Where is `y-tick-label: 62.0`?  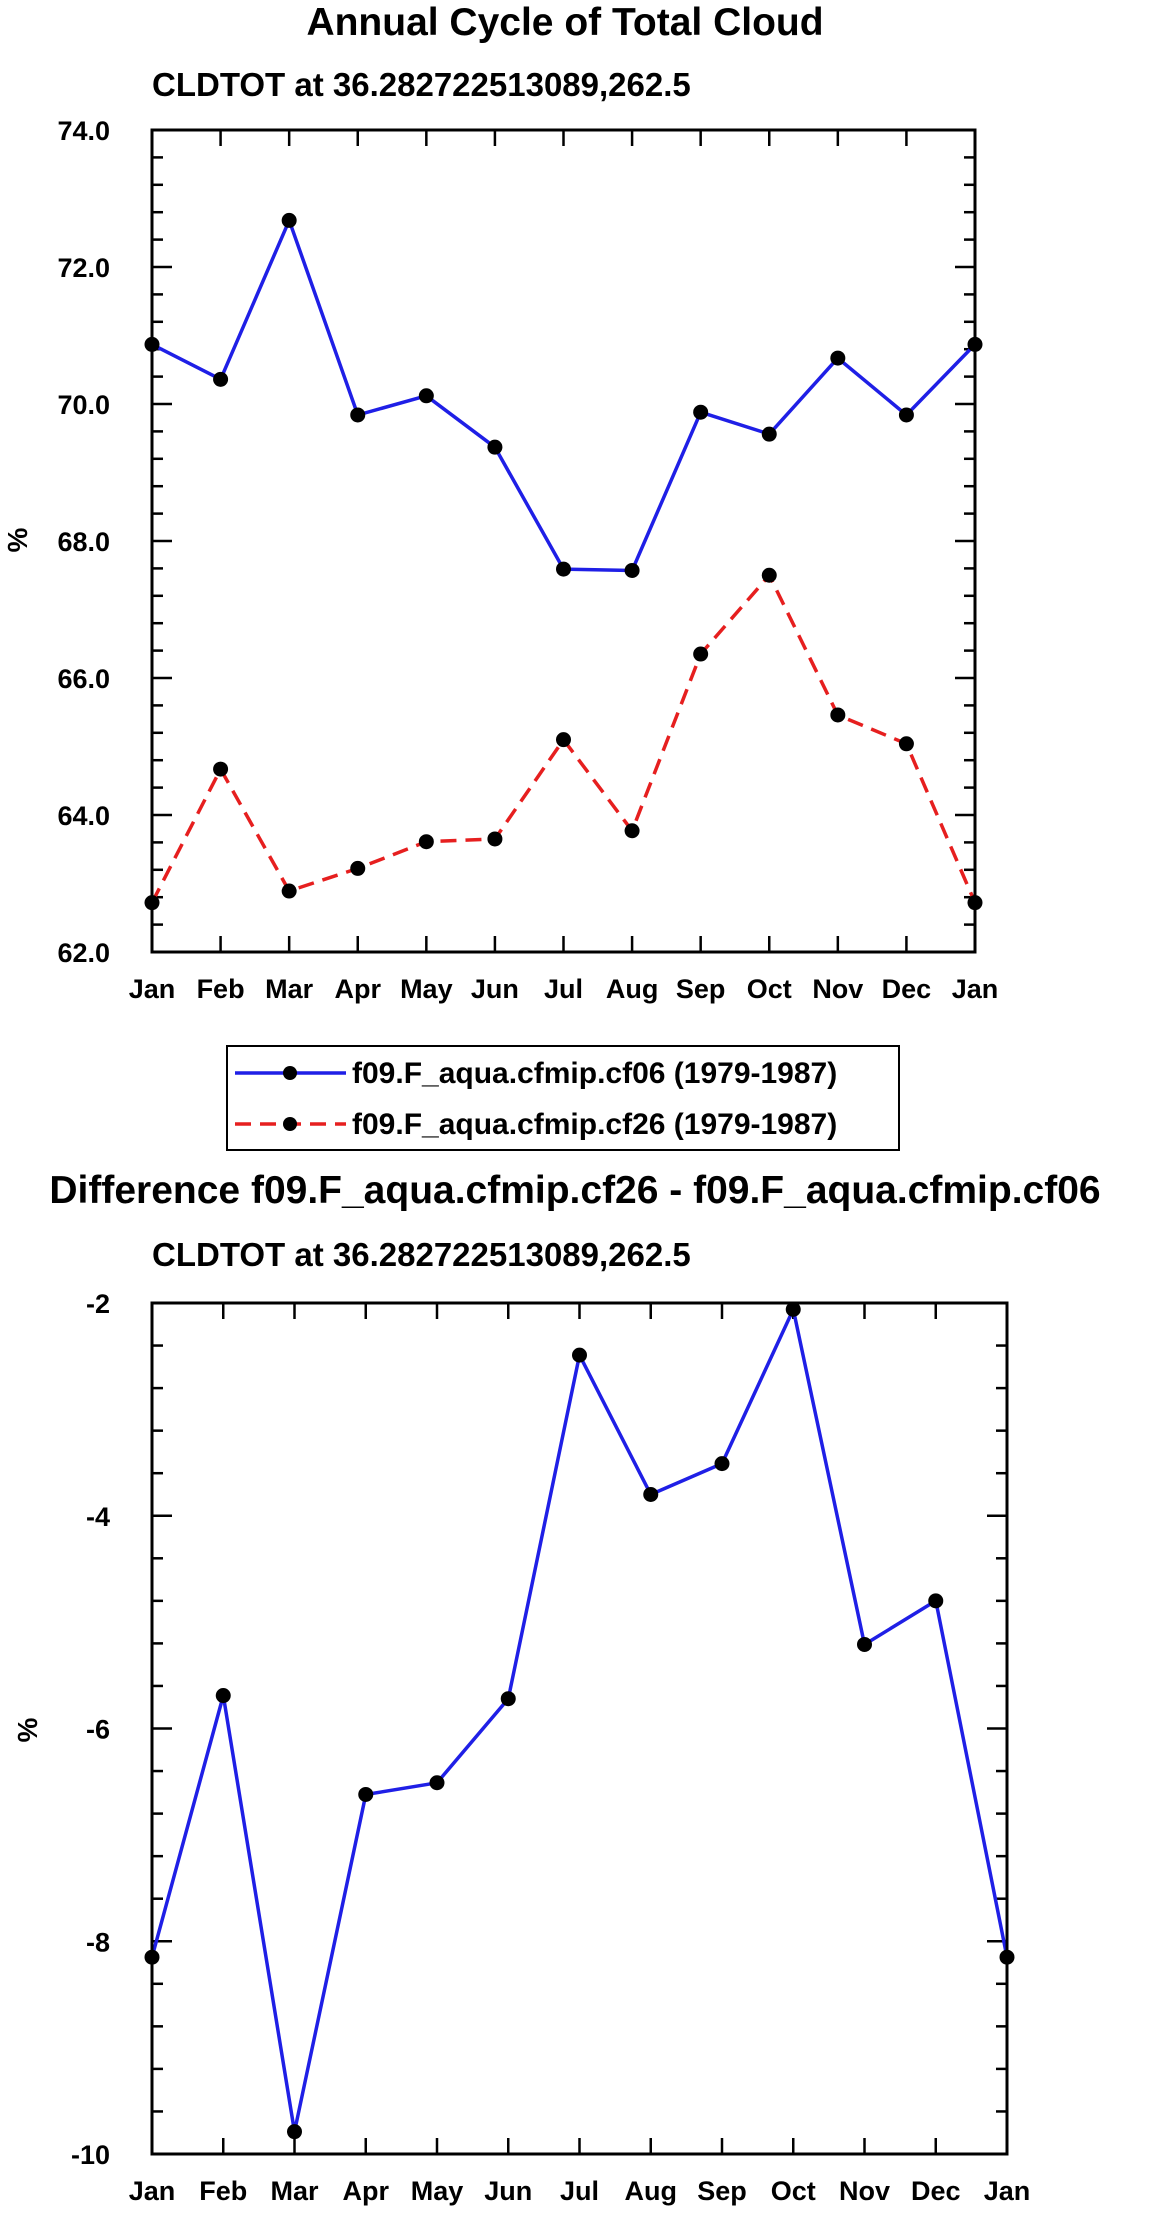
y-tick-label: 62.0 is located at coordinates (83, 953).